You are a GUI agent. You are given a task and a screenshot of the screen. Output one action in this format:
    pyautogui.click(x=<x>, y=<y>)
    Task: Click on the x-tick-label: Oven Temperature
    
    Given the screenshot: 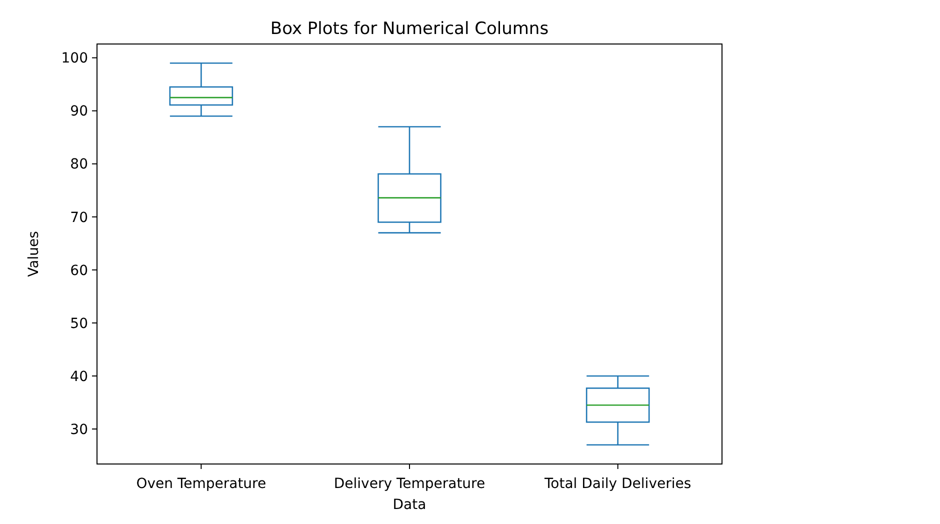 What is the action you would take?
    pyautogui.click(x=201, y=484)
    